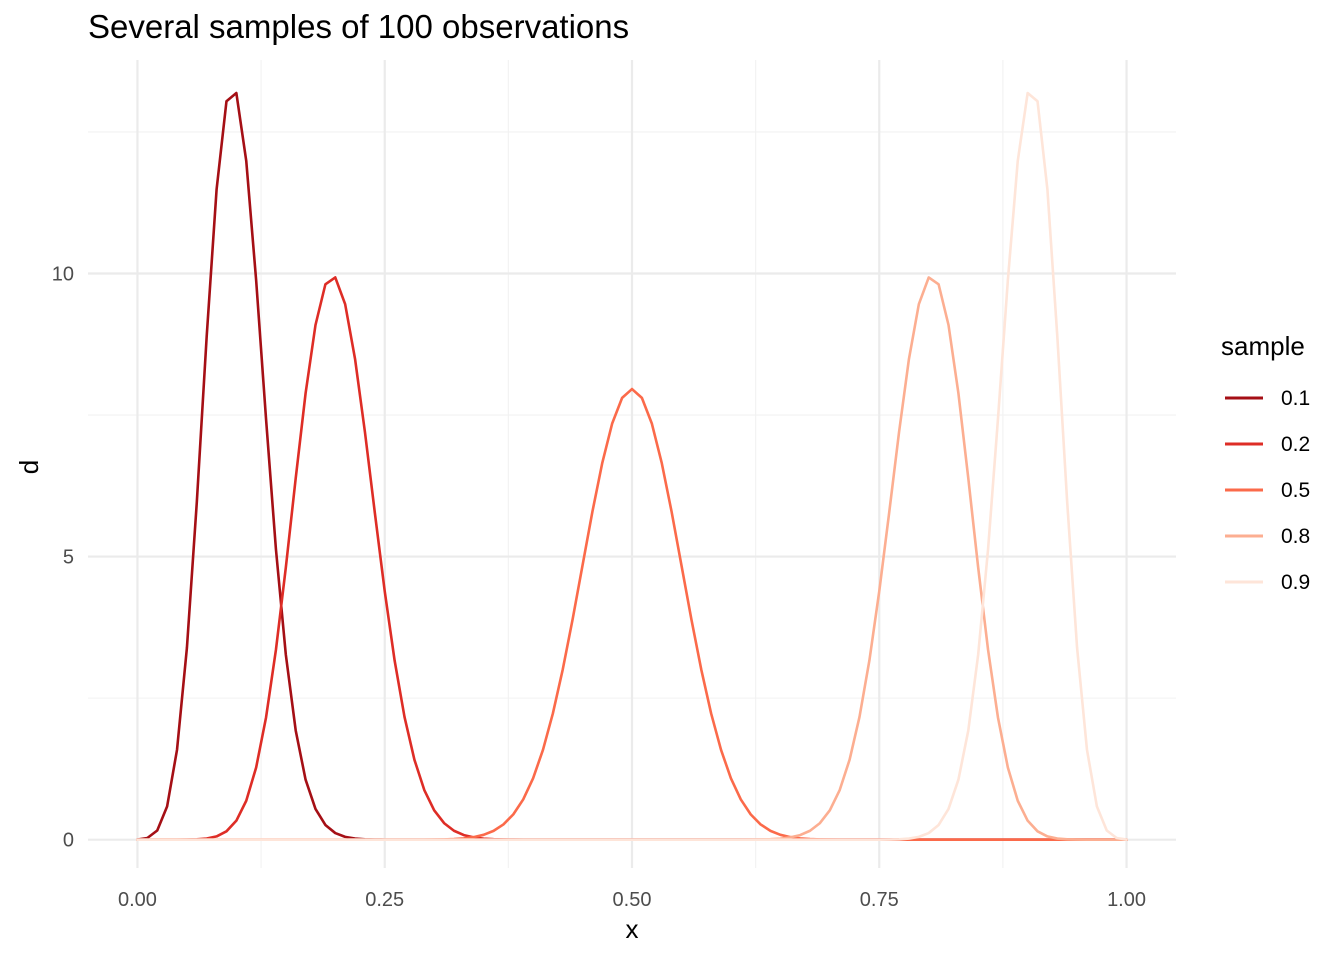 This screenshot has width=1344, height=960. I want to click on legend: 0.1 0.2 0.5 0.8 0.9, so click(1267, 490).